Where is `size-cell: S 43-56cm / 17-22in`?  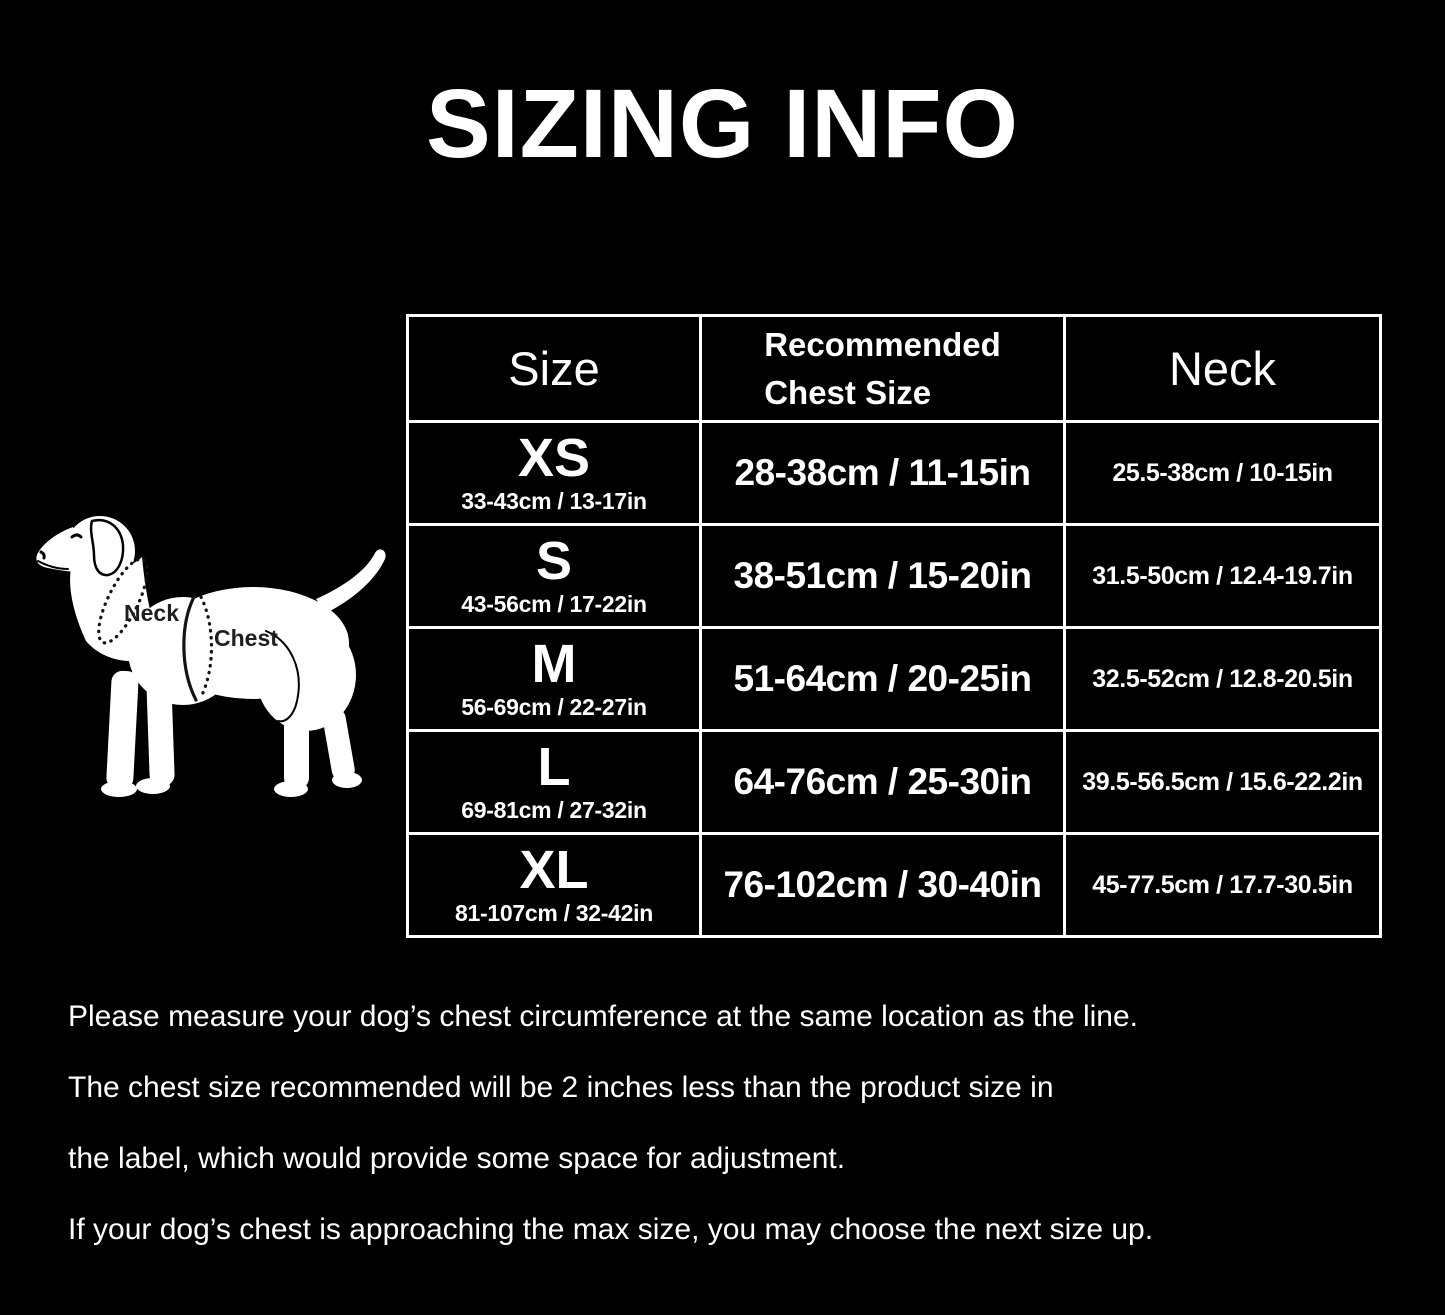
size-cell: S 43-56cm / 17-22in is located at coordinates (554, 576).